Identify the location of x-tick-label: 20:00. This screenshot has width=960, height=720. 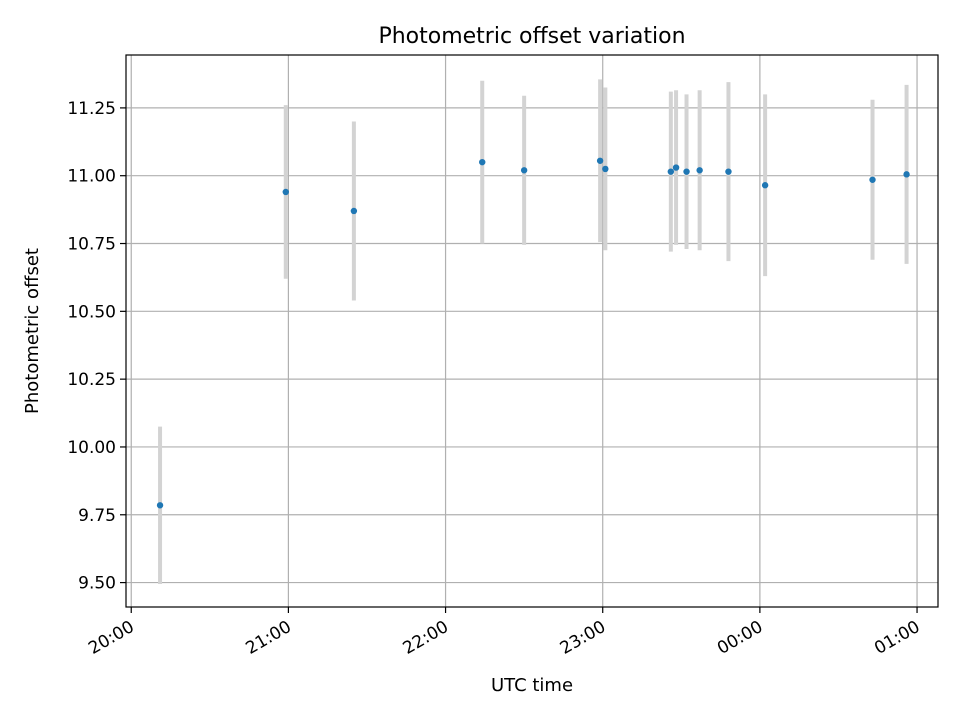
(111, 638).